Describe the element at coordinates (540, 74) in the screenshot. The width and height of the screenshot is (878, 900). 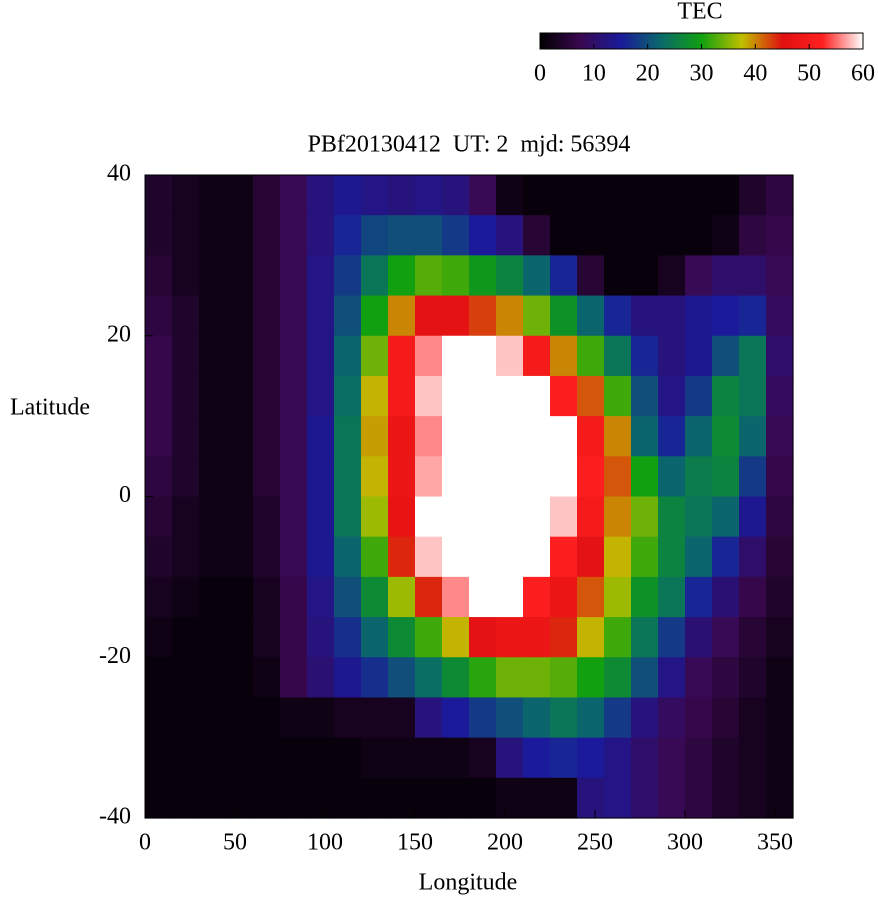
I see `colorbar-tick-label: 0` at that location.